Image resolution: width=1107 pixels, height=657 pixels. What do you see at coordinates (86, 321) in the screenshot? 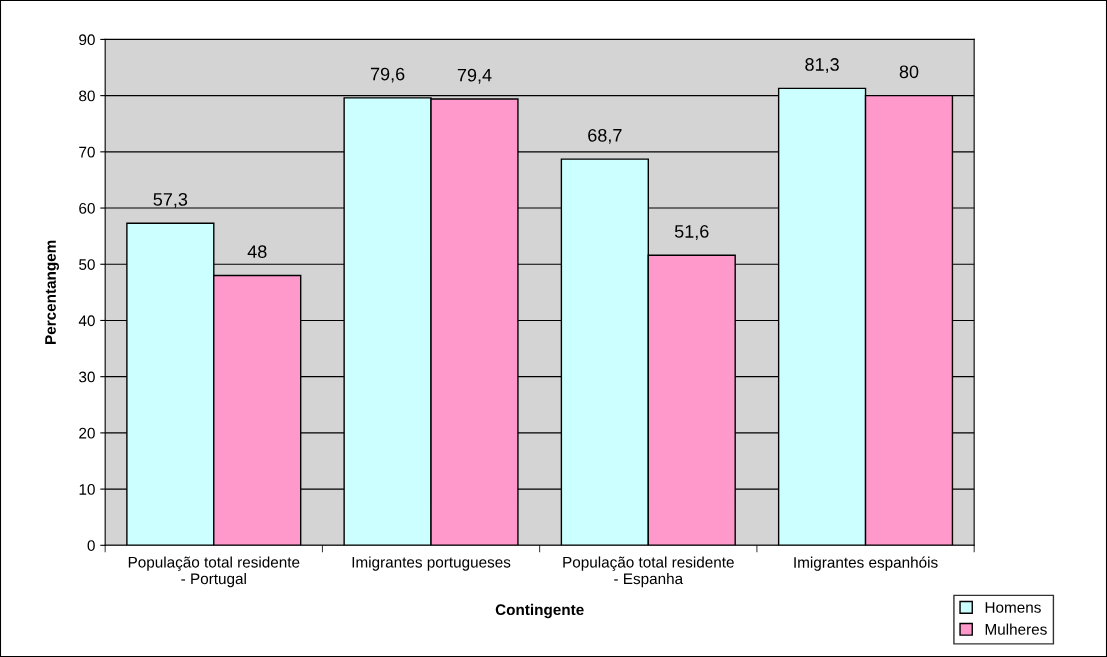
I see `y-tick-label: 40` at bounding box center [86, 321].